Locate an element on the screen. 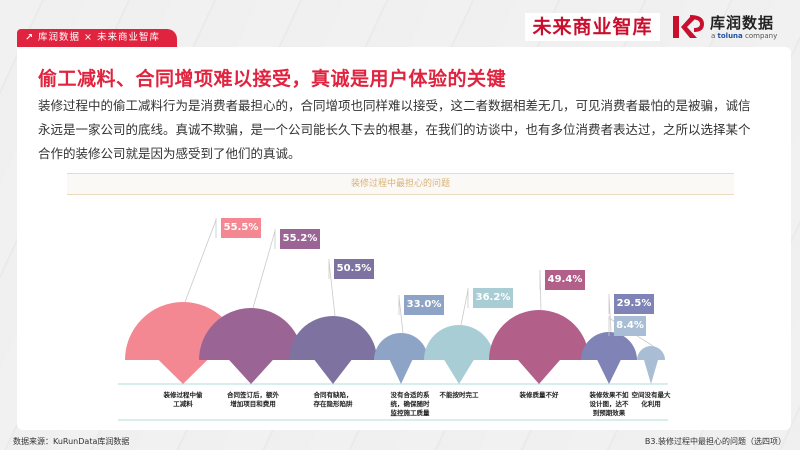  value-label: 29.5% is located at coordinates (634, 304).